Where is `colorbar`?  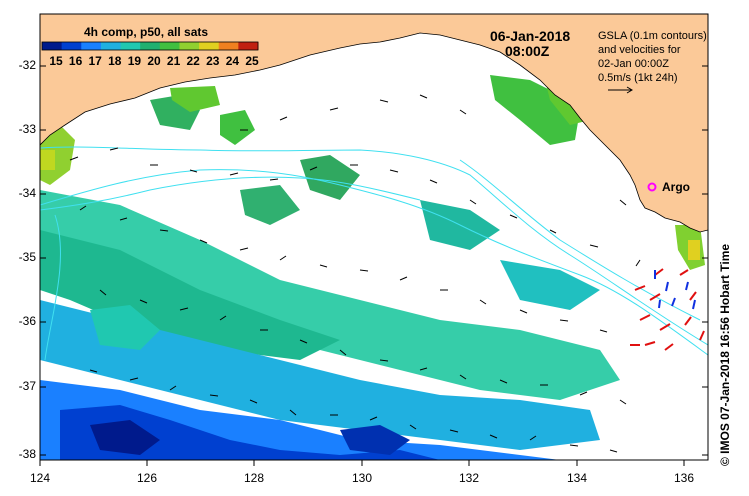 colorbar is located at coordinates (150, 46).